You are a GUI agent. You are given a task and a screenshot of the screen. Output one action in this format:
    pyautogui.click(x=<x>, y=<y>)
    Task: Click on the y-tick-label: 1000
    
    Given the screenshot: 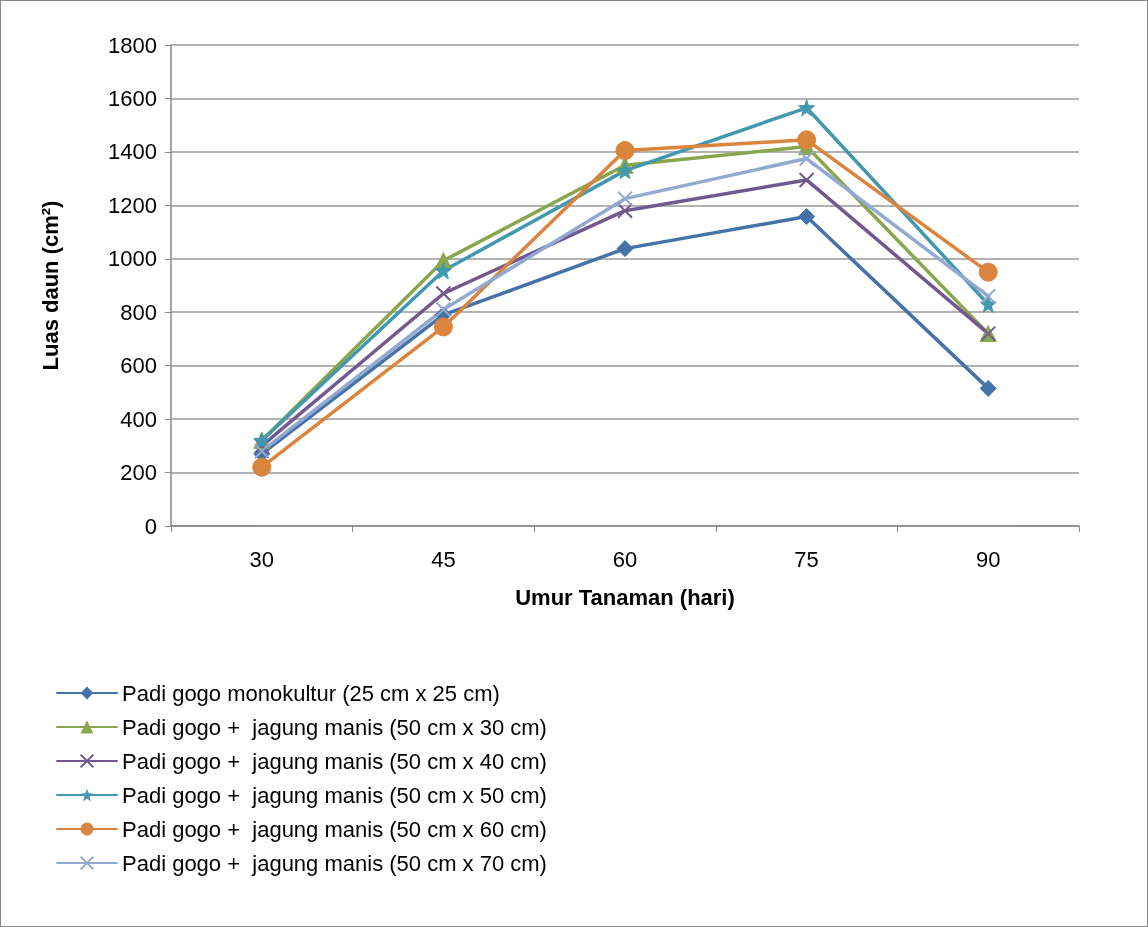 What is the action you would take?
    pyautogui.click(x=132, y=259)
    